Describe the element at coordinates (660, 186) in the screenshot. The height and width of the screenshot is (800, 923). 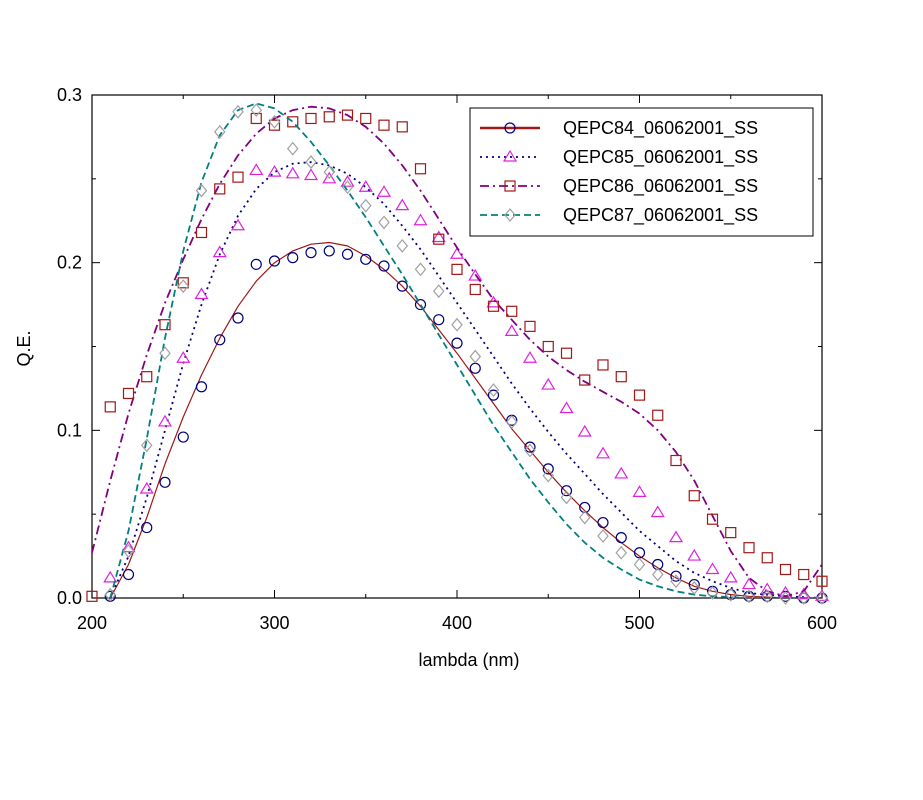
I see `legend-label-3: QEPC86_06062001_SS` at that location.